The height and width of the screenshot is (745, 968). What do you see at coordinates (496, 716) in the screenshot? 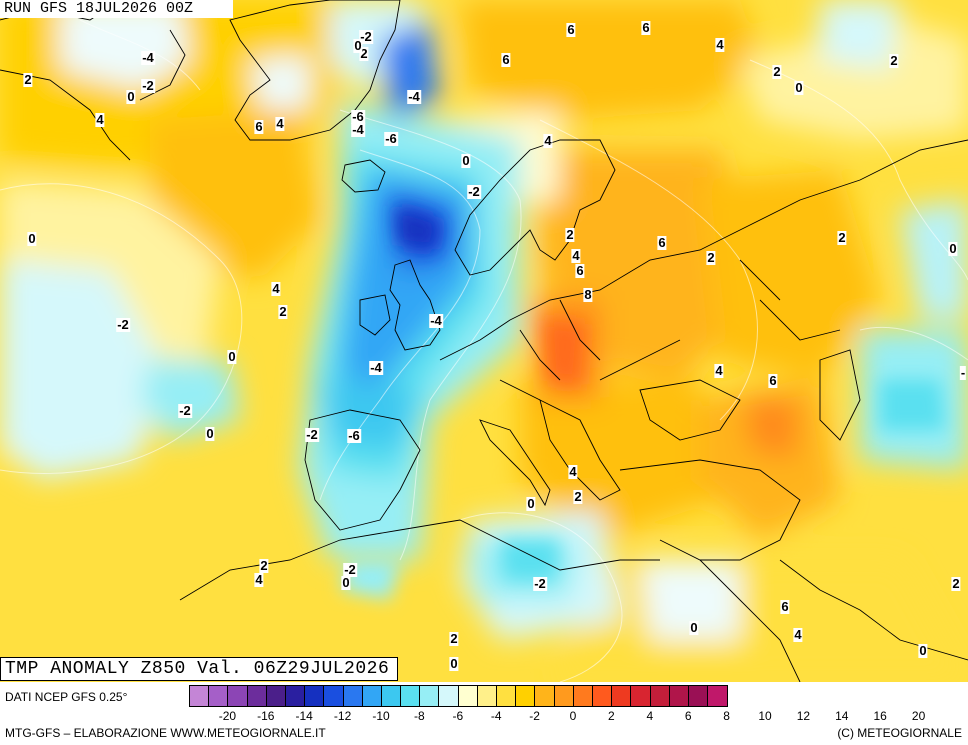
I see `scale-tick-label: -4` at bounding box center [496, 716].